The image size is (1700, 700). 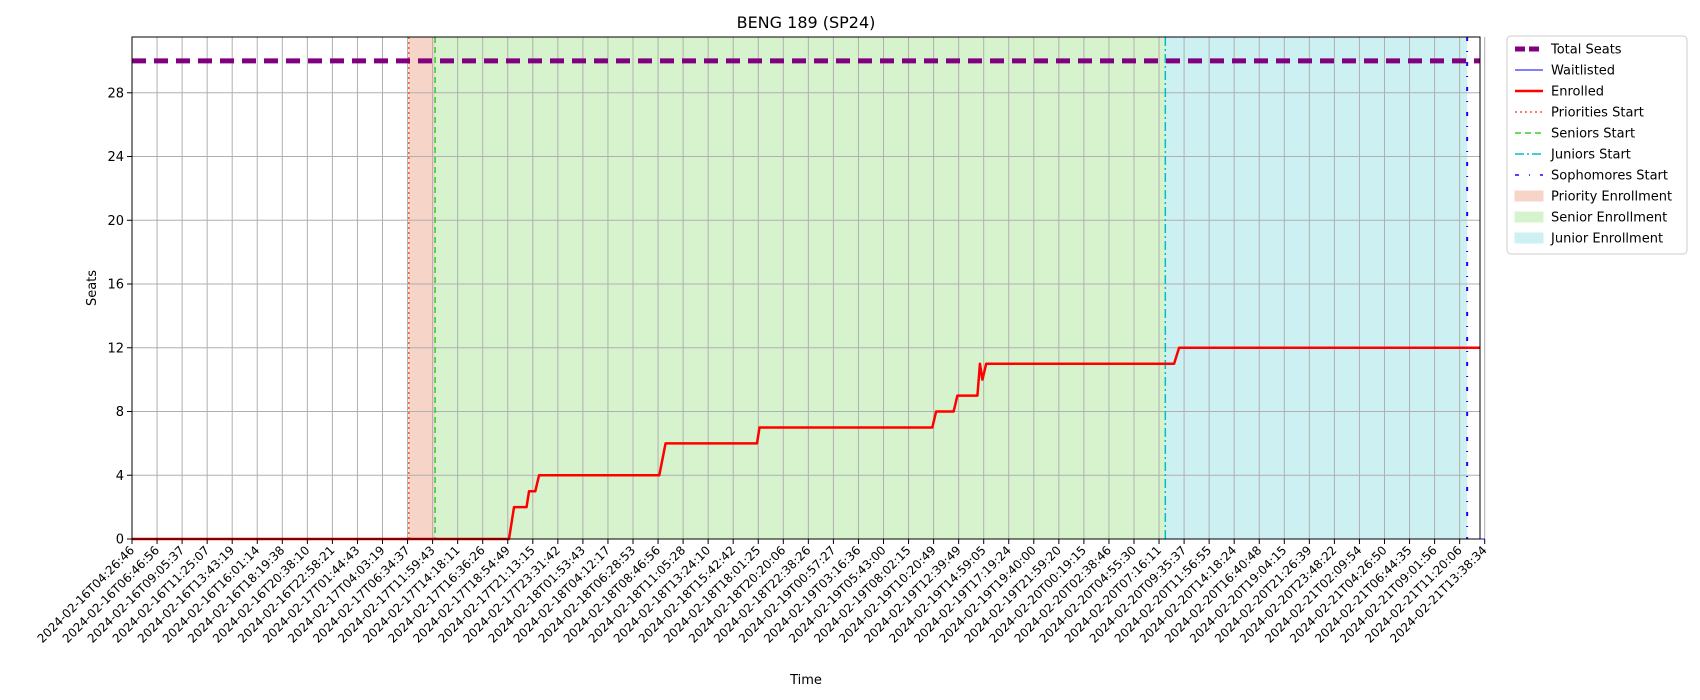 What do you see at coordinates (1593, 134) in the screenshot?
I see `legend-label-seniors-start: Seniors Start` at bounding box center [1593, 134].